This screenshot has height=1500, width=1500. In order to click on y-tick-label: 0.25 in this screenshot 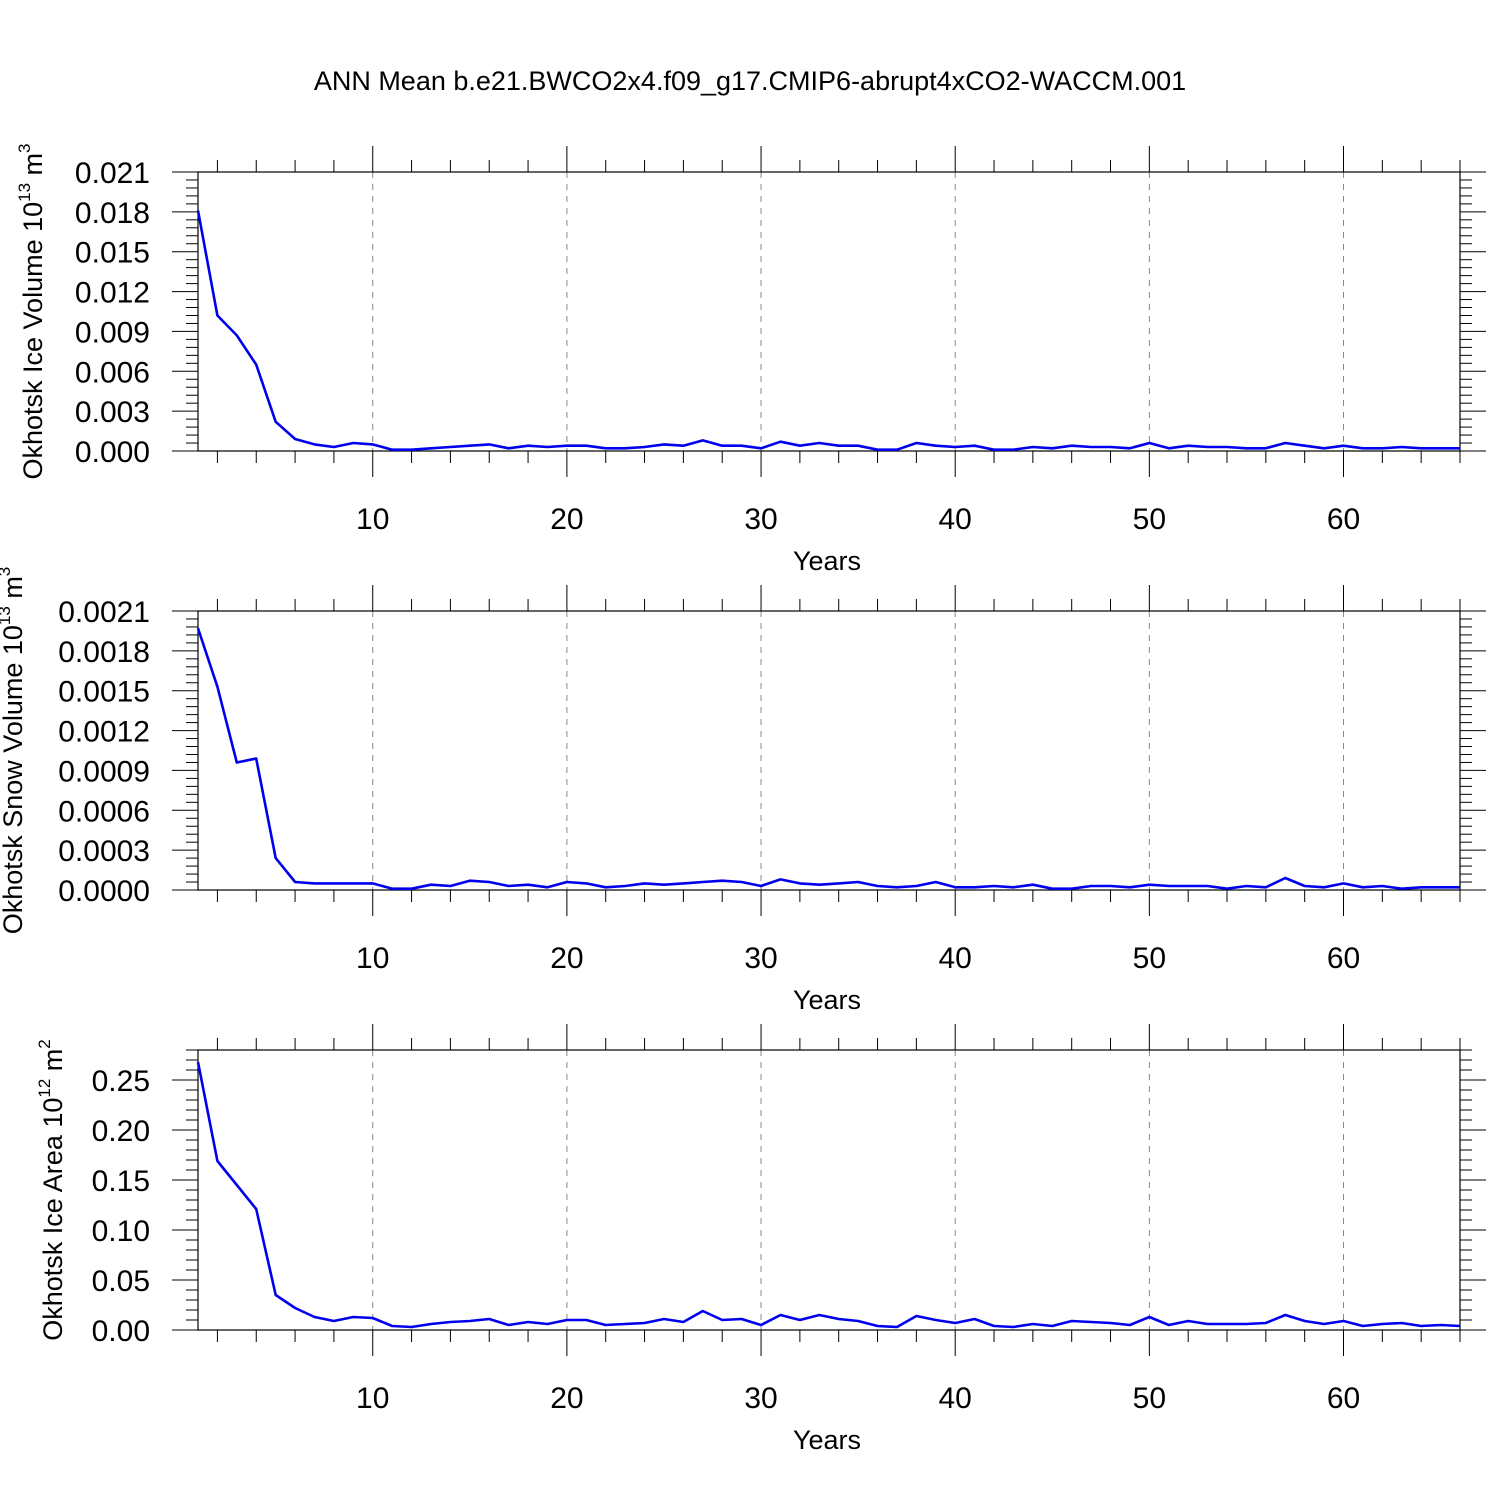, I will do `click(121, 1081)`.